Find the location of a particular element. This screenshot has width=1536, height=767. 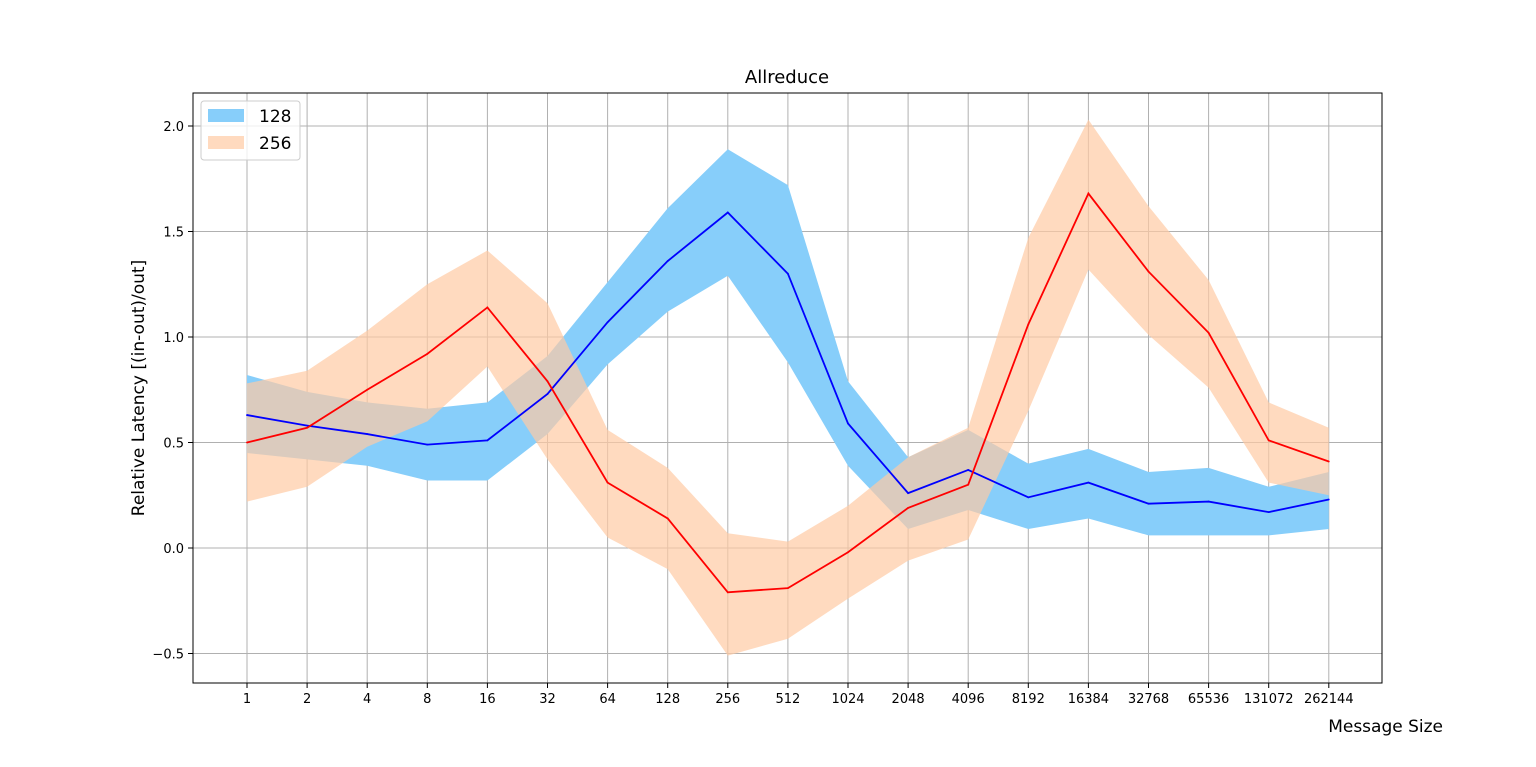

y-tick-label: 1.5 is located at coordinates (173, 233).